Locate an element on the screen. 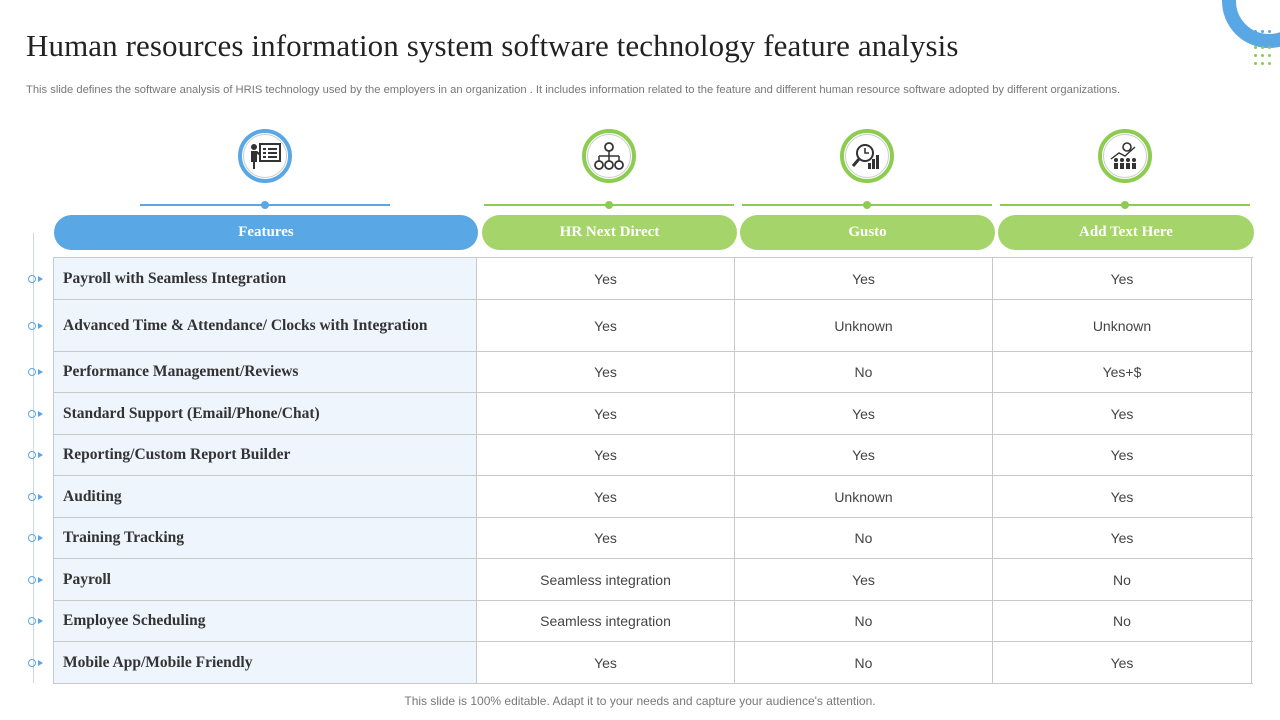 The width and height of the screenshot is (1280, 720). column-header-hr-next-direct: HR Next Direct is located at coordinates (609, 232).